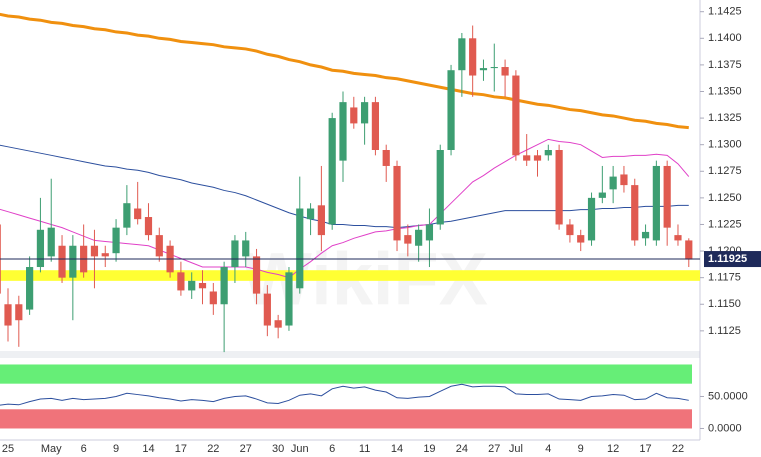  What do you see at coordinates (725, 38) in the screenshot?
I see `y-tick-label: 1.1400` at bounding box center [725, 38].